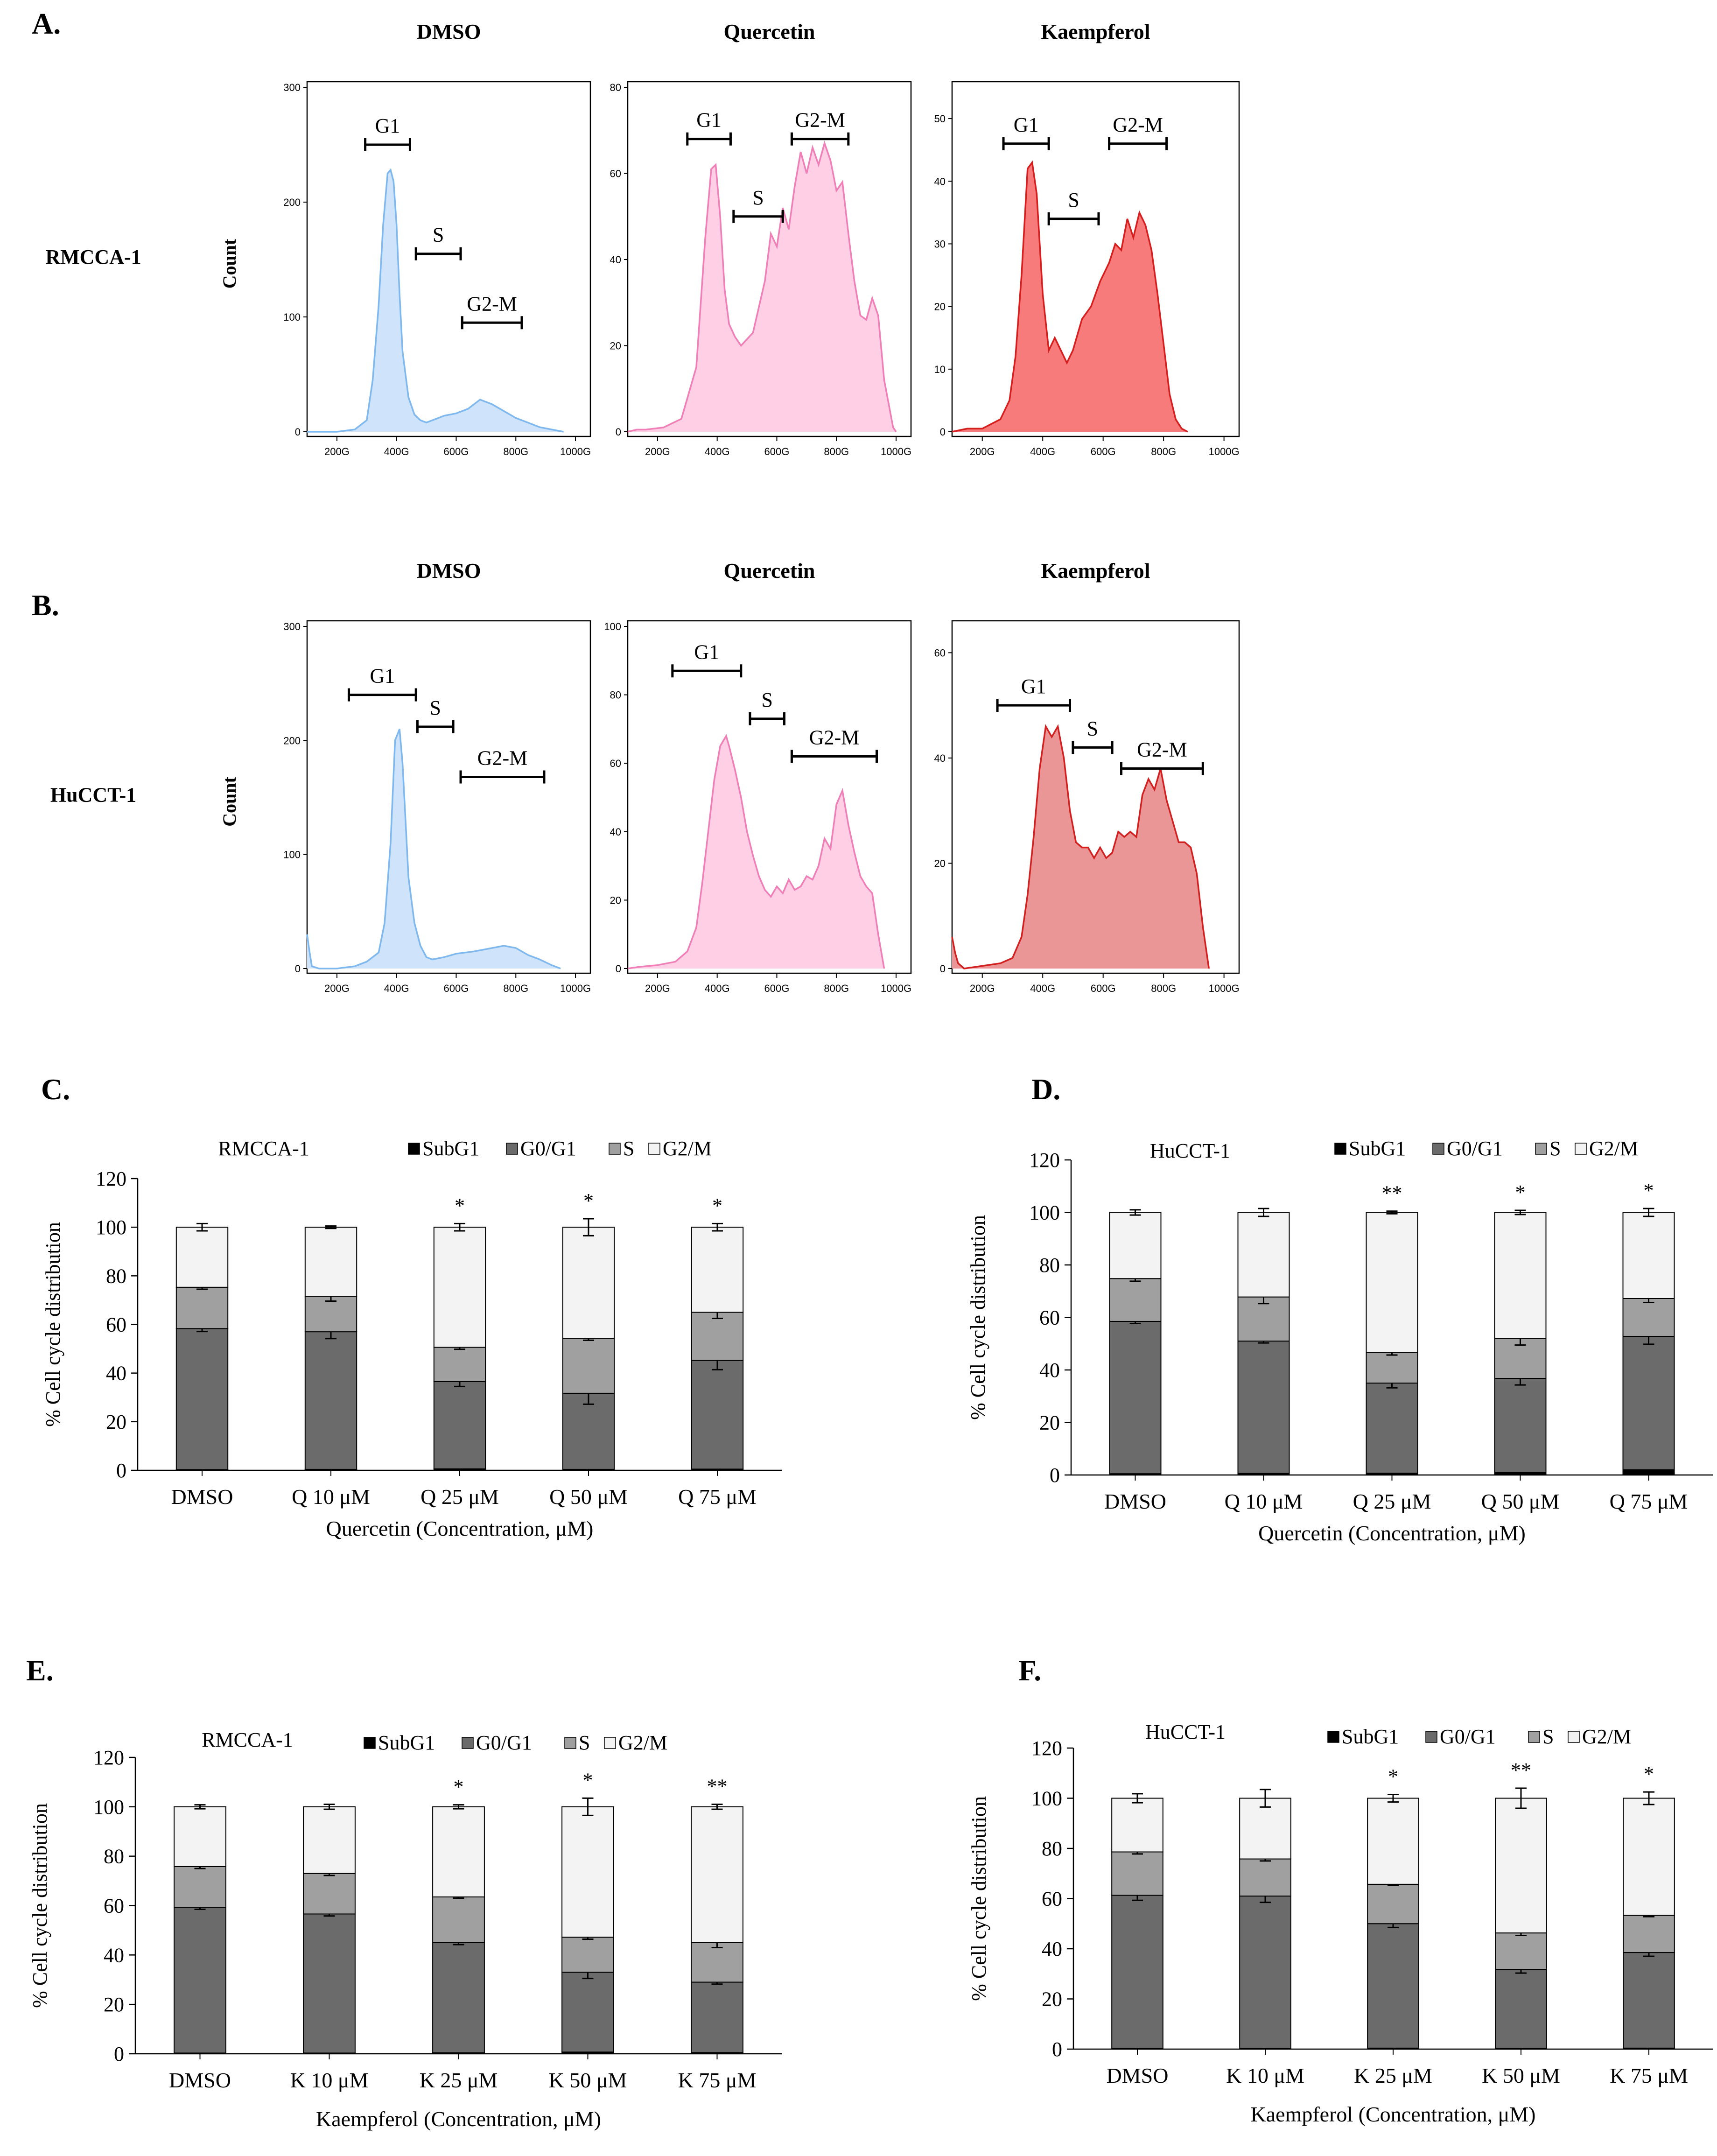 The height and width of the screenshot is (2156, 1717). I want to click on y-axis-label: % Cell cycle distribution, so click(978, 1317).